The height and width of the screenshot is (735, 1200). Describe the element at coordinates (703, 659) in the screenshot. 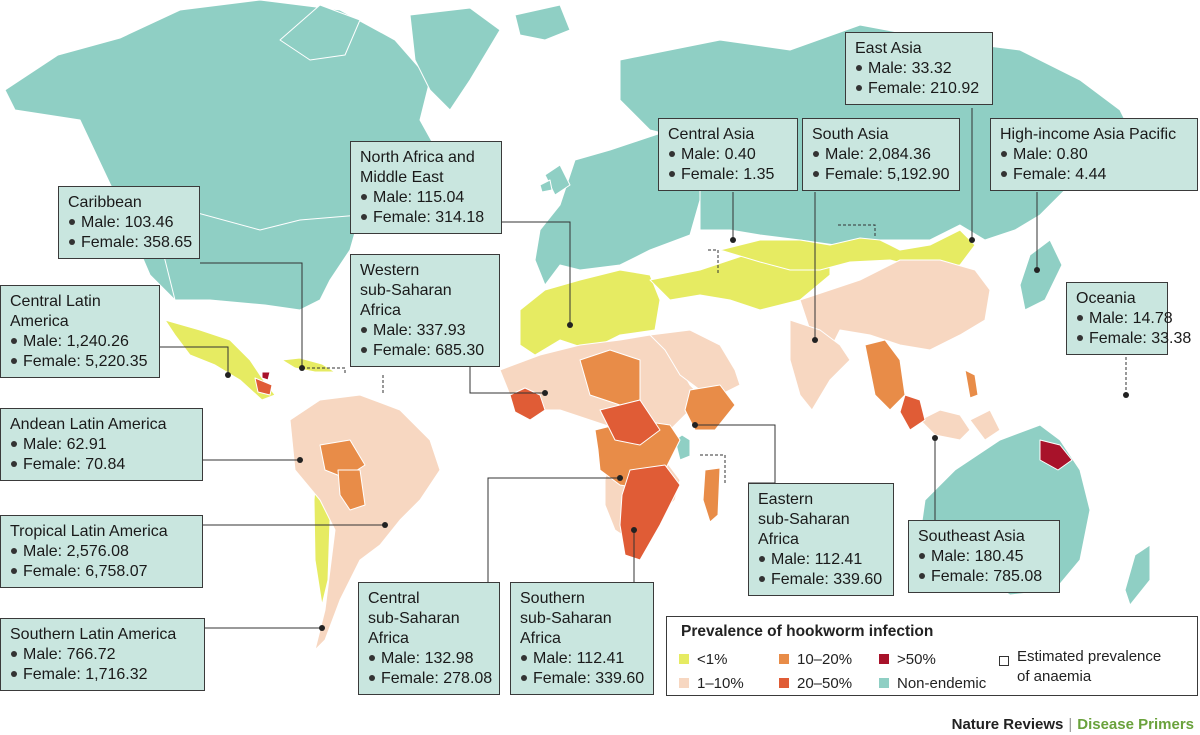

I see `legend-item: <1%` at that location.